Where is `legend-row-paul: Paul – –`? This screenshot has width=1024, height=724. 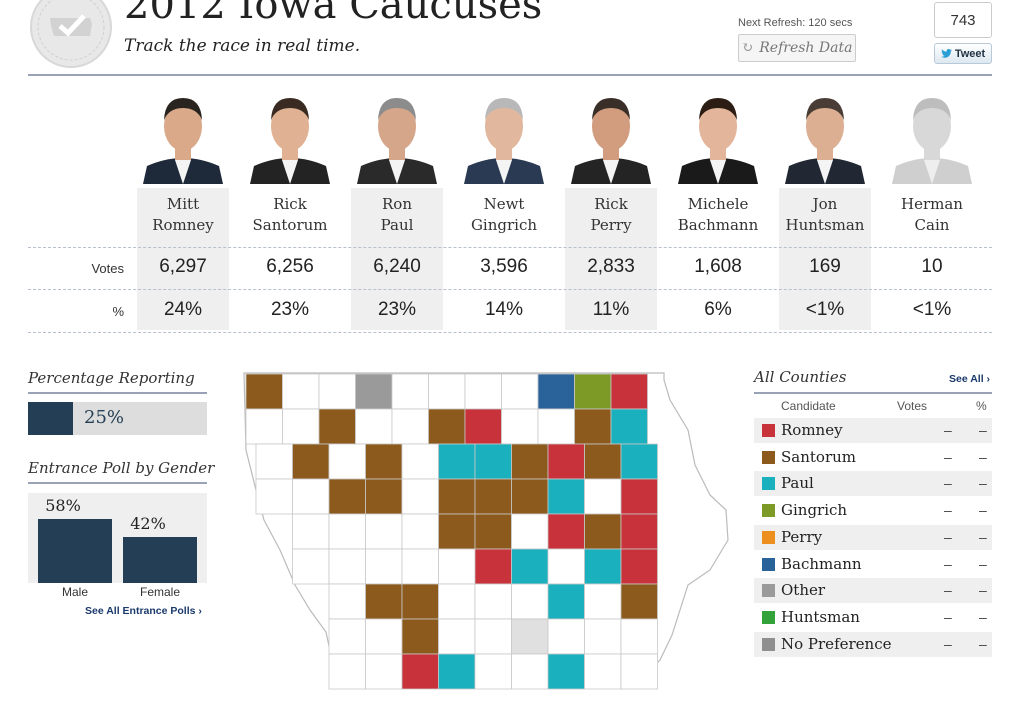 legend-row-paul: Paul – – is located at coordinates (873, 484).